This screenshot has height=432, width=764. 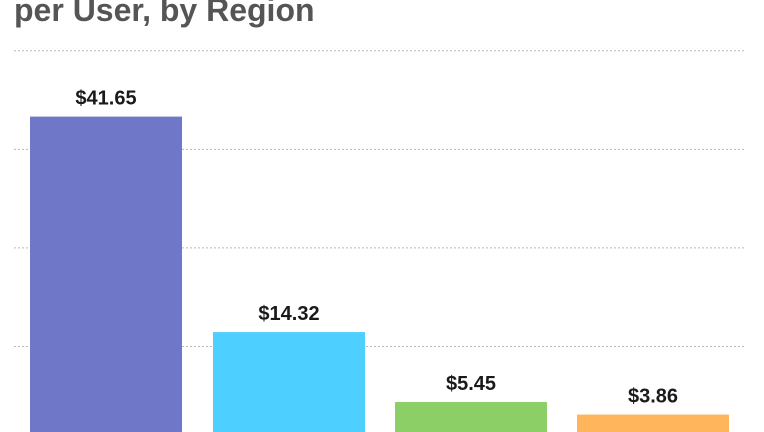 I want to click on bar-value-label-1: $41.65, so click(x=105, y=99).